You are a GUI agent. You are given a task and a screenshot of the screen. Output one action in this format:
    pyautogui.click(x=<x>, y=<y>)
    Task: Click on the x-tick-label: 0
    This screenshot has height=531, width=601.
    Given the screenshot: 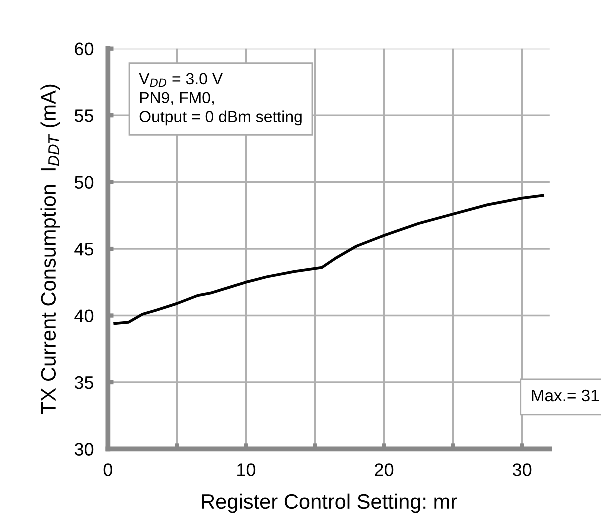 What is the action you would take?
    pyautogui.click(x=108, y=470)
    